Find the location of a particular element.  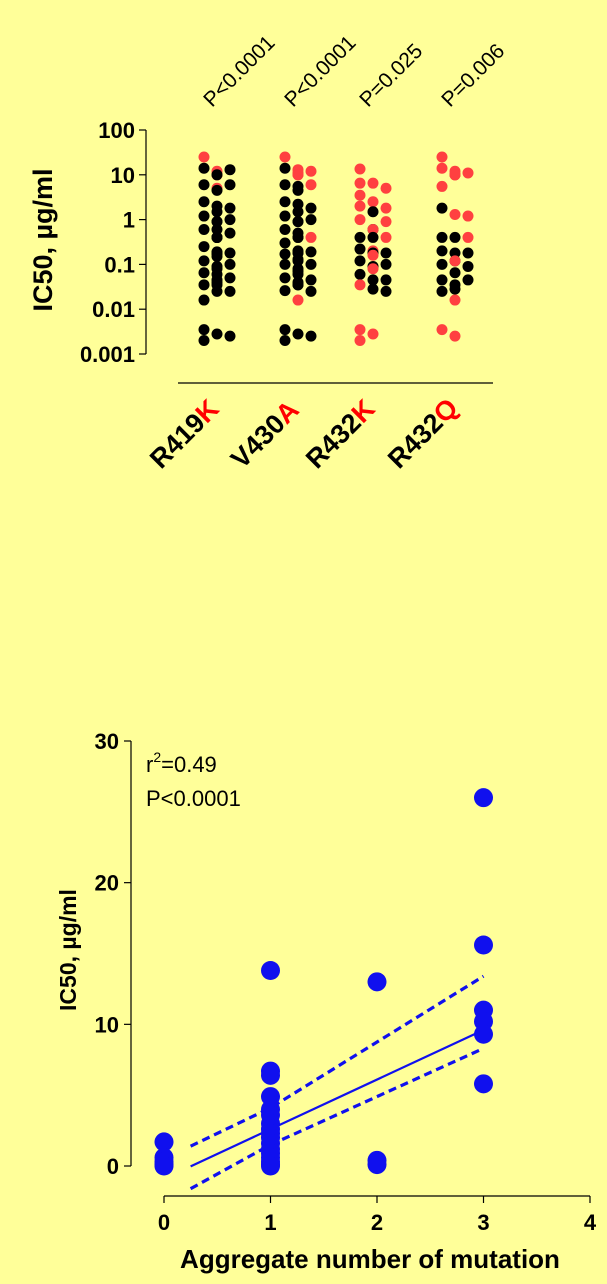

category-label: V430A is located at coordinates (265, 435).